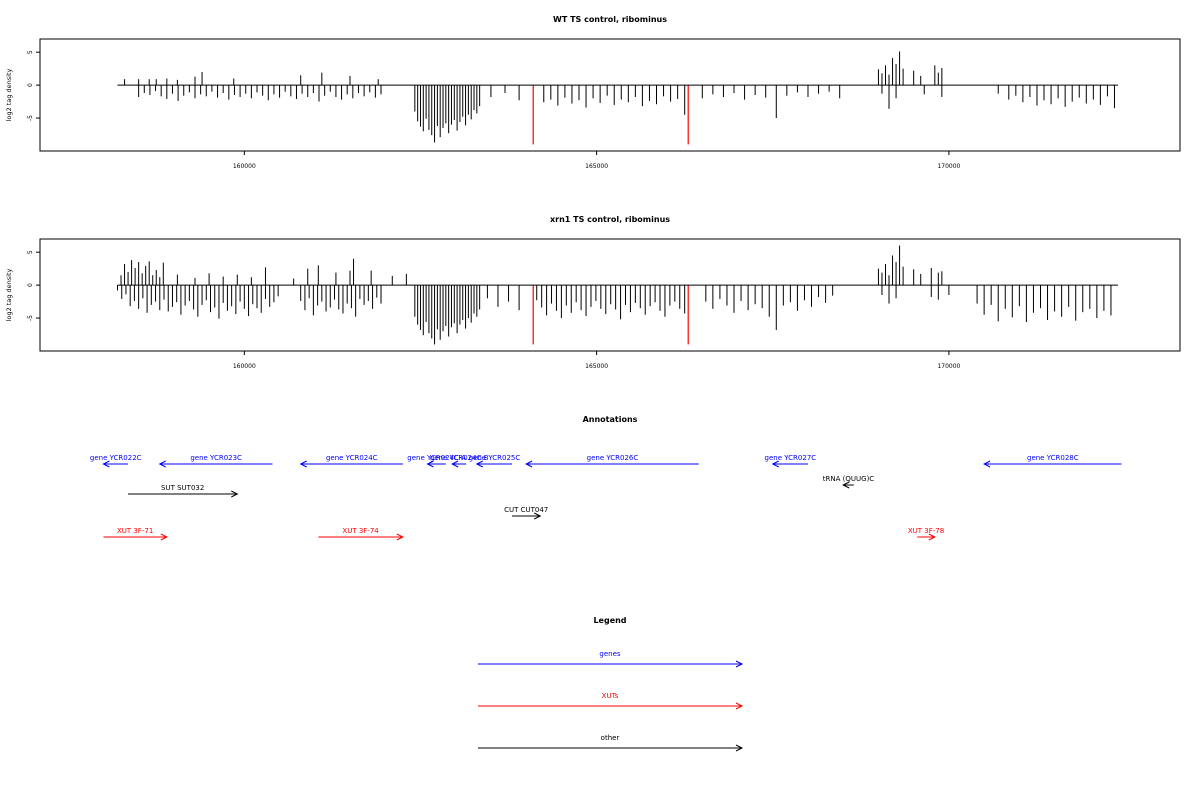 This screenshot has width=1200, height=800. What do you see at coordinates (849, 479) in the screenshot?
I see `feature-label: tRNA (QUUG)C` at bounding box center [849, 479].